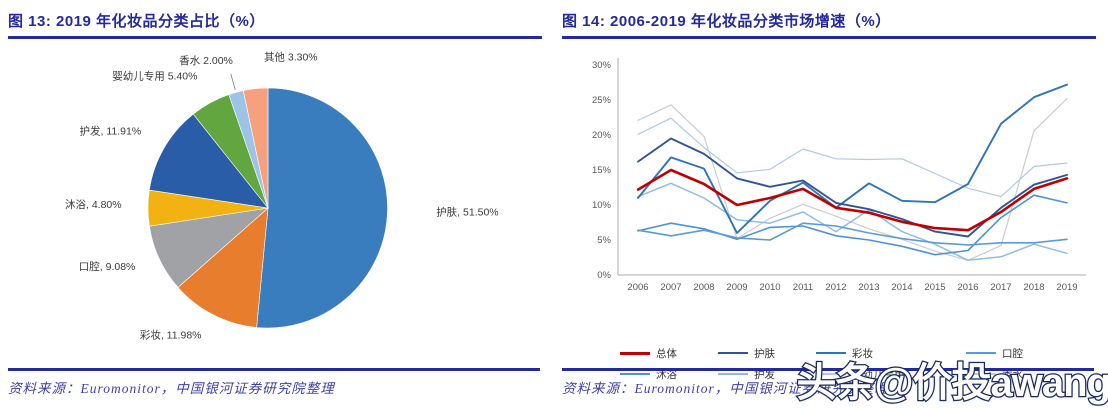 This screenshot has width=1108, height=408. Describe the element at coordinates (93, 204) in the screenshot. I see `pie-label-沐浴: 沐浴, 4.80%` at that location.